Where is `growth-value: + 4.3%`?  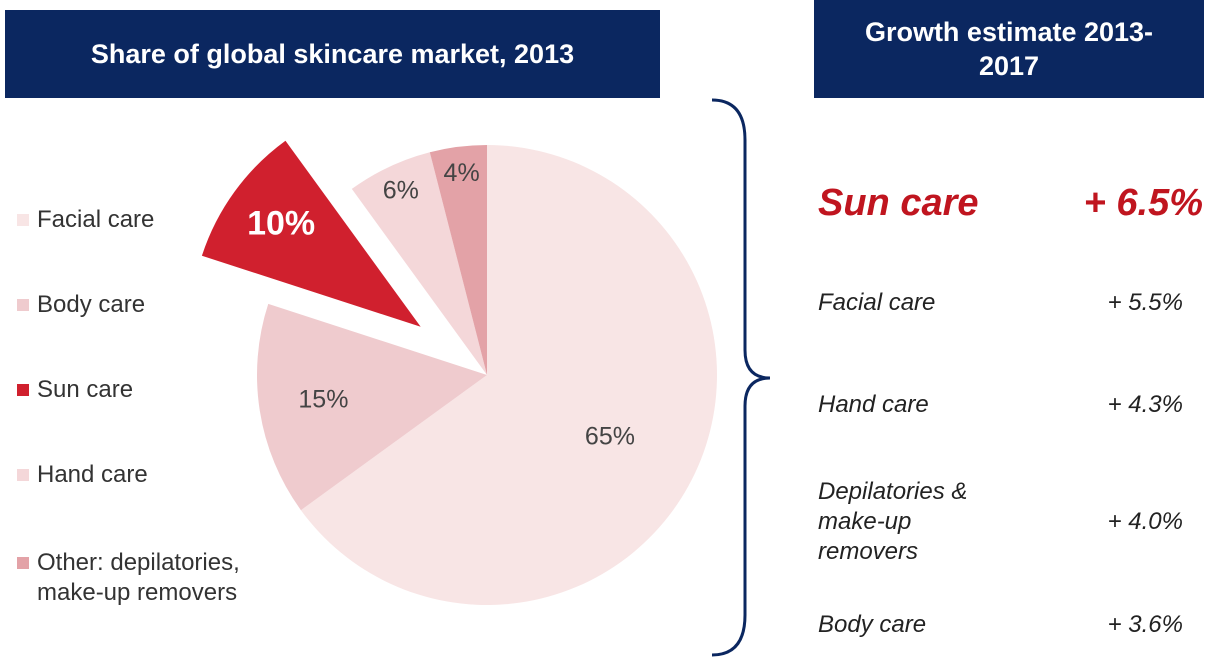
growth-value: + 4.3% is located at coordinates (1145, 404).